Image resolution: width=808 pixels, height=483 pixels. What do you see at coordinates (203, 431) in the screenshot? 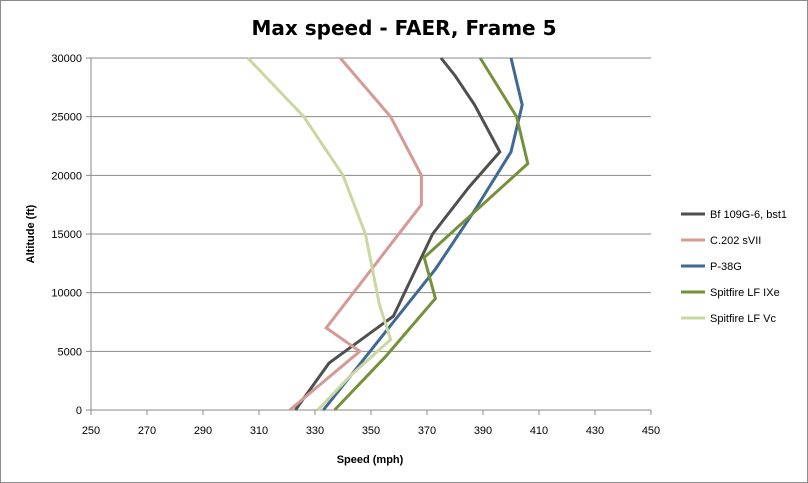
I see `x-tick-label: 290` at bounding box center [203, 431].